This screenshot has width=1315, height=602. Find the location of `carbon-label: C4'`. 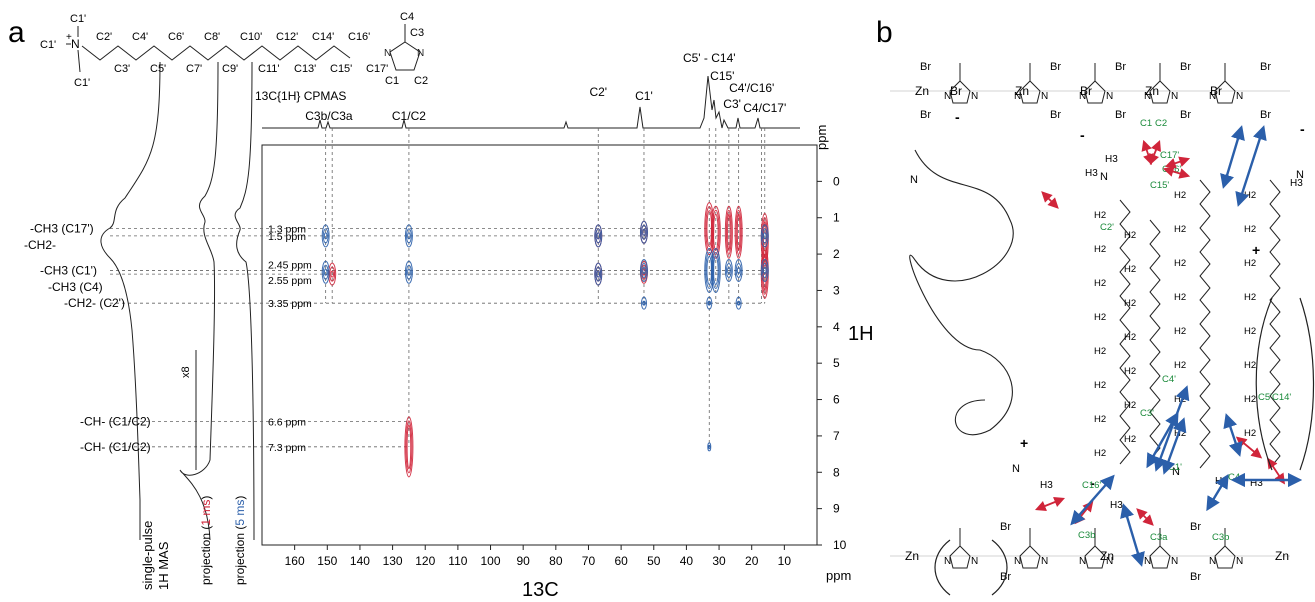

carbon-label: C4' is located at coordinates (1169, 379).